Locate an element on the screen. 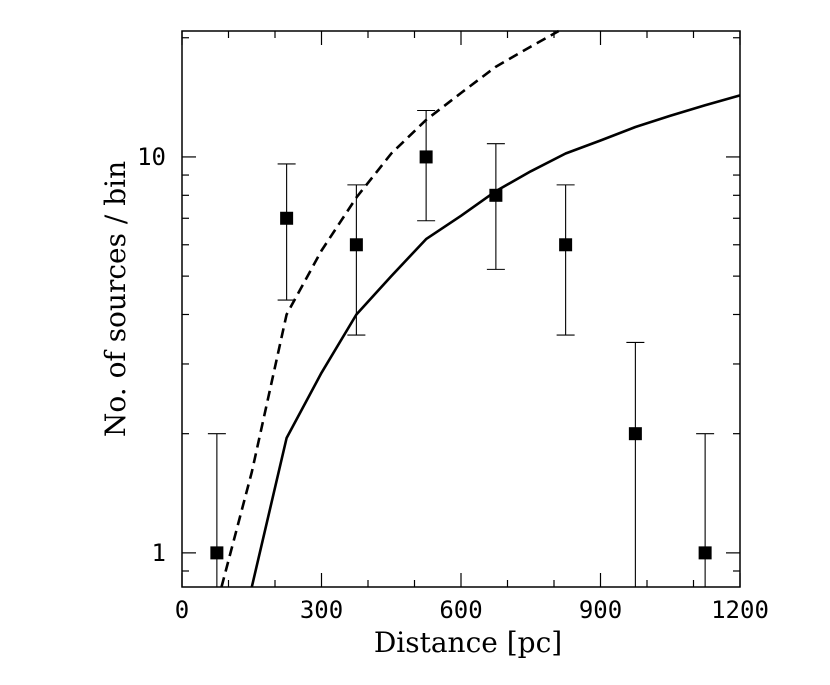 The width and height of the screenshot is (830, 685). y-axis-title: No. of sources / bin is located at coordinates (115, 299).